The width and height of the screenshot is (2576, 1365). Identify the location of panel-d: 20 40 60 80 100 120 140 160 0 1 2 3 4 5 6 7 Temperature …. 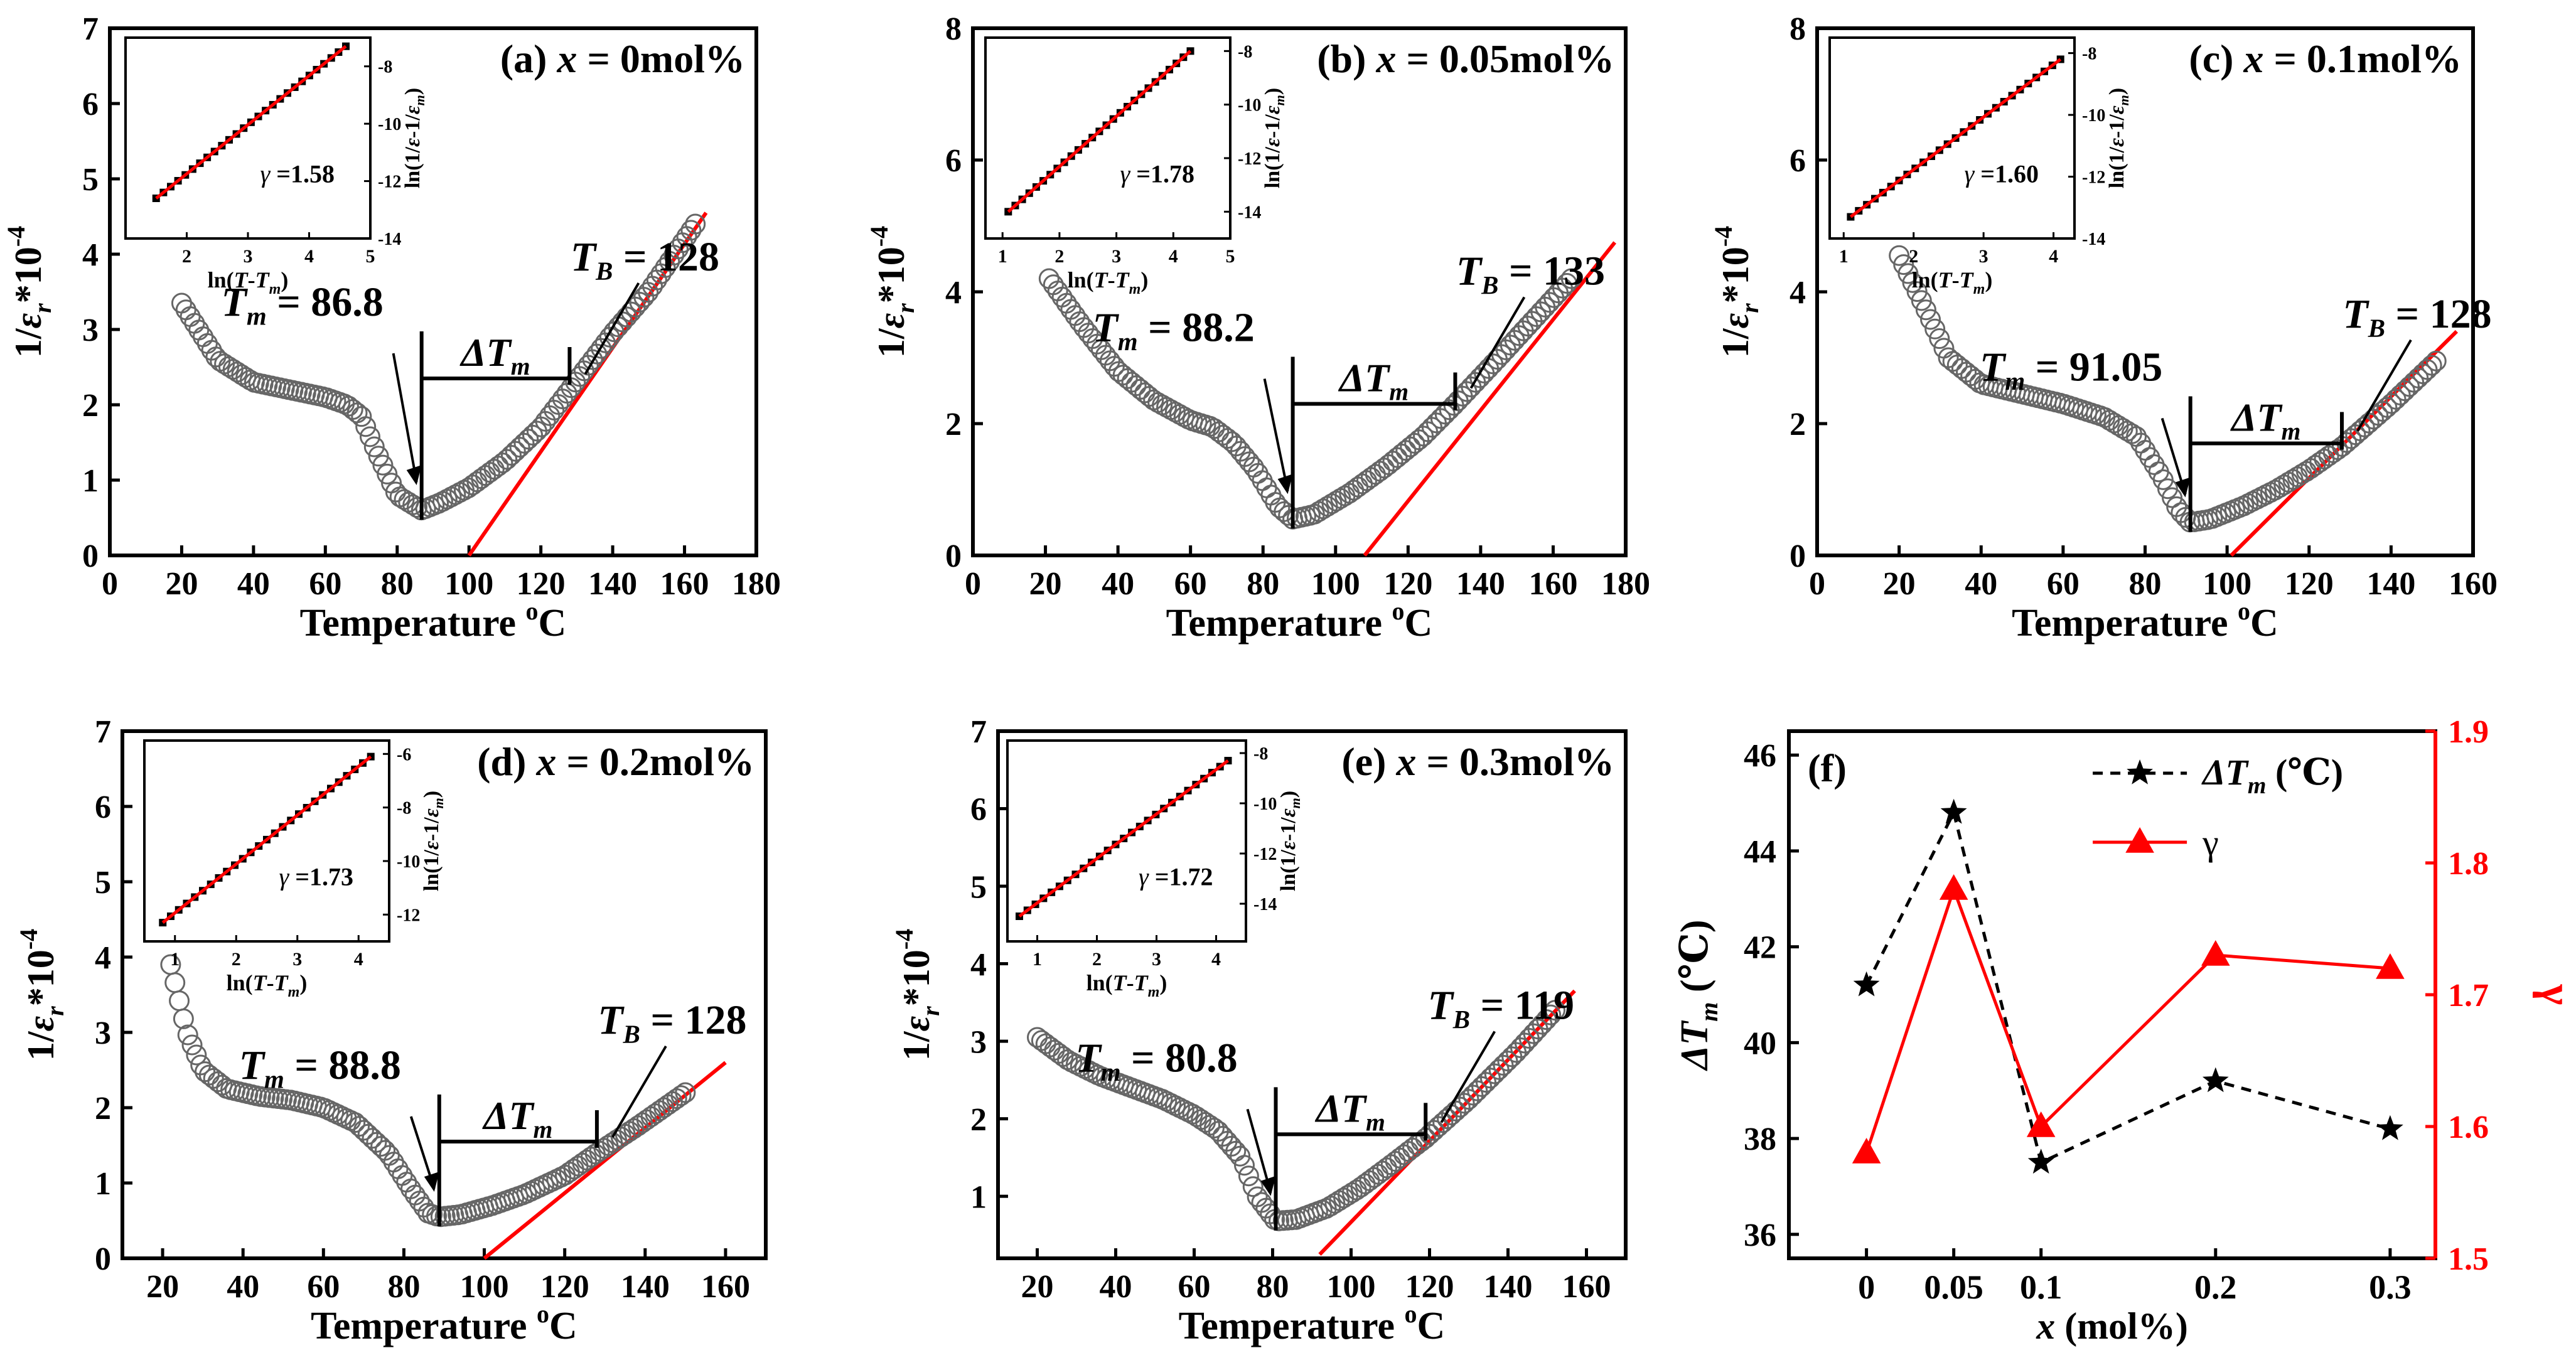
(391, 1030).